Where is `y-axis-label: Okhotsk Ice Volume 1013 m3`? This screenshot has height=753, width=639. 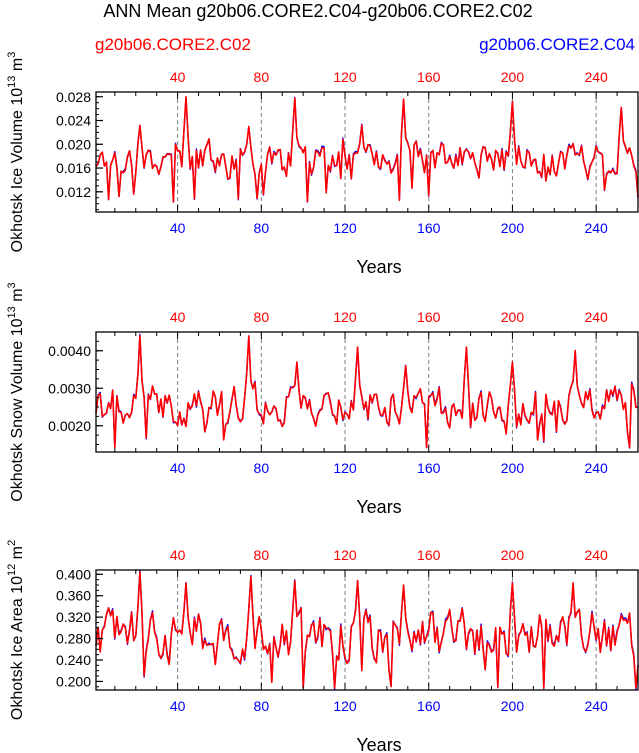
y-axis-label: Okhotsk Ice Volume 1013 m3 is located at coordinates (16, 152).